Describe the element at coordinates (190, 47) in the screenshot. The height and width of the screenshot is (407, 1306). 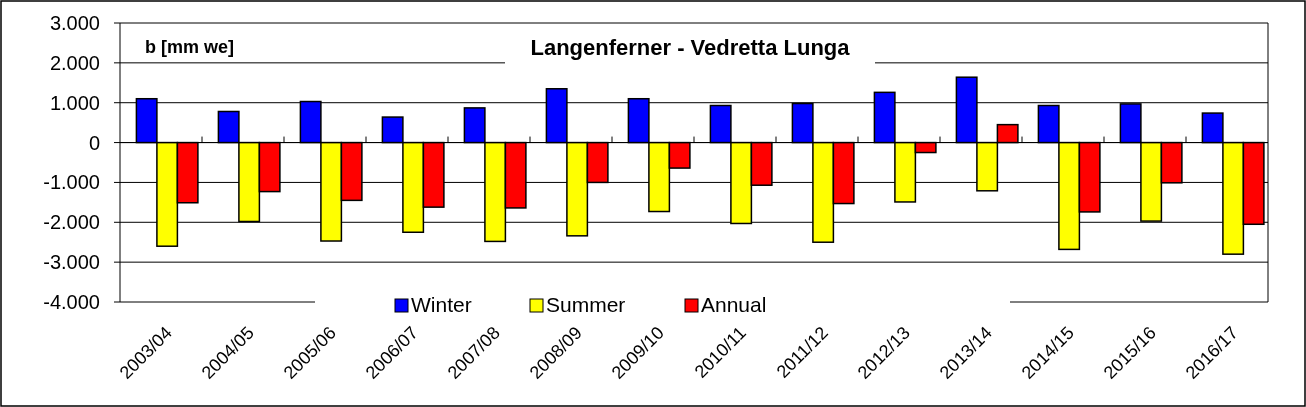
I see `y-axis-title: b [mm we]` at that location.